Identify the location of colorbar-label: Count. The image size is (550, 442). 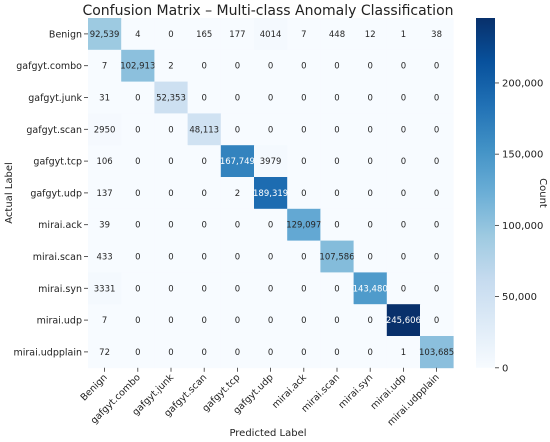
(542, 193).